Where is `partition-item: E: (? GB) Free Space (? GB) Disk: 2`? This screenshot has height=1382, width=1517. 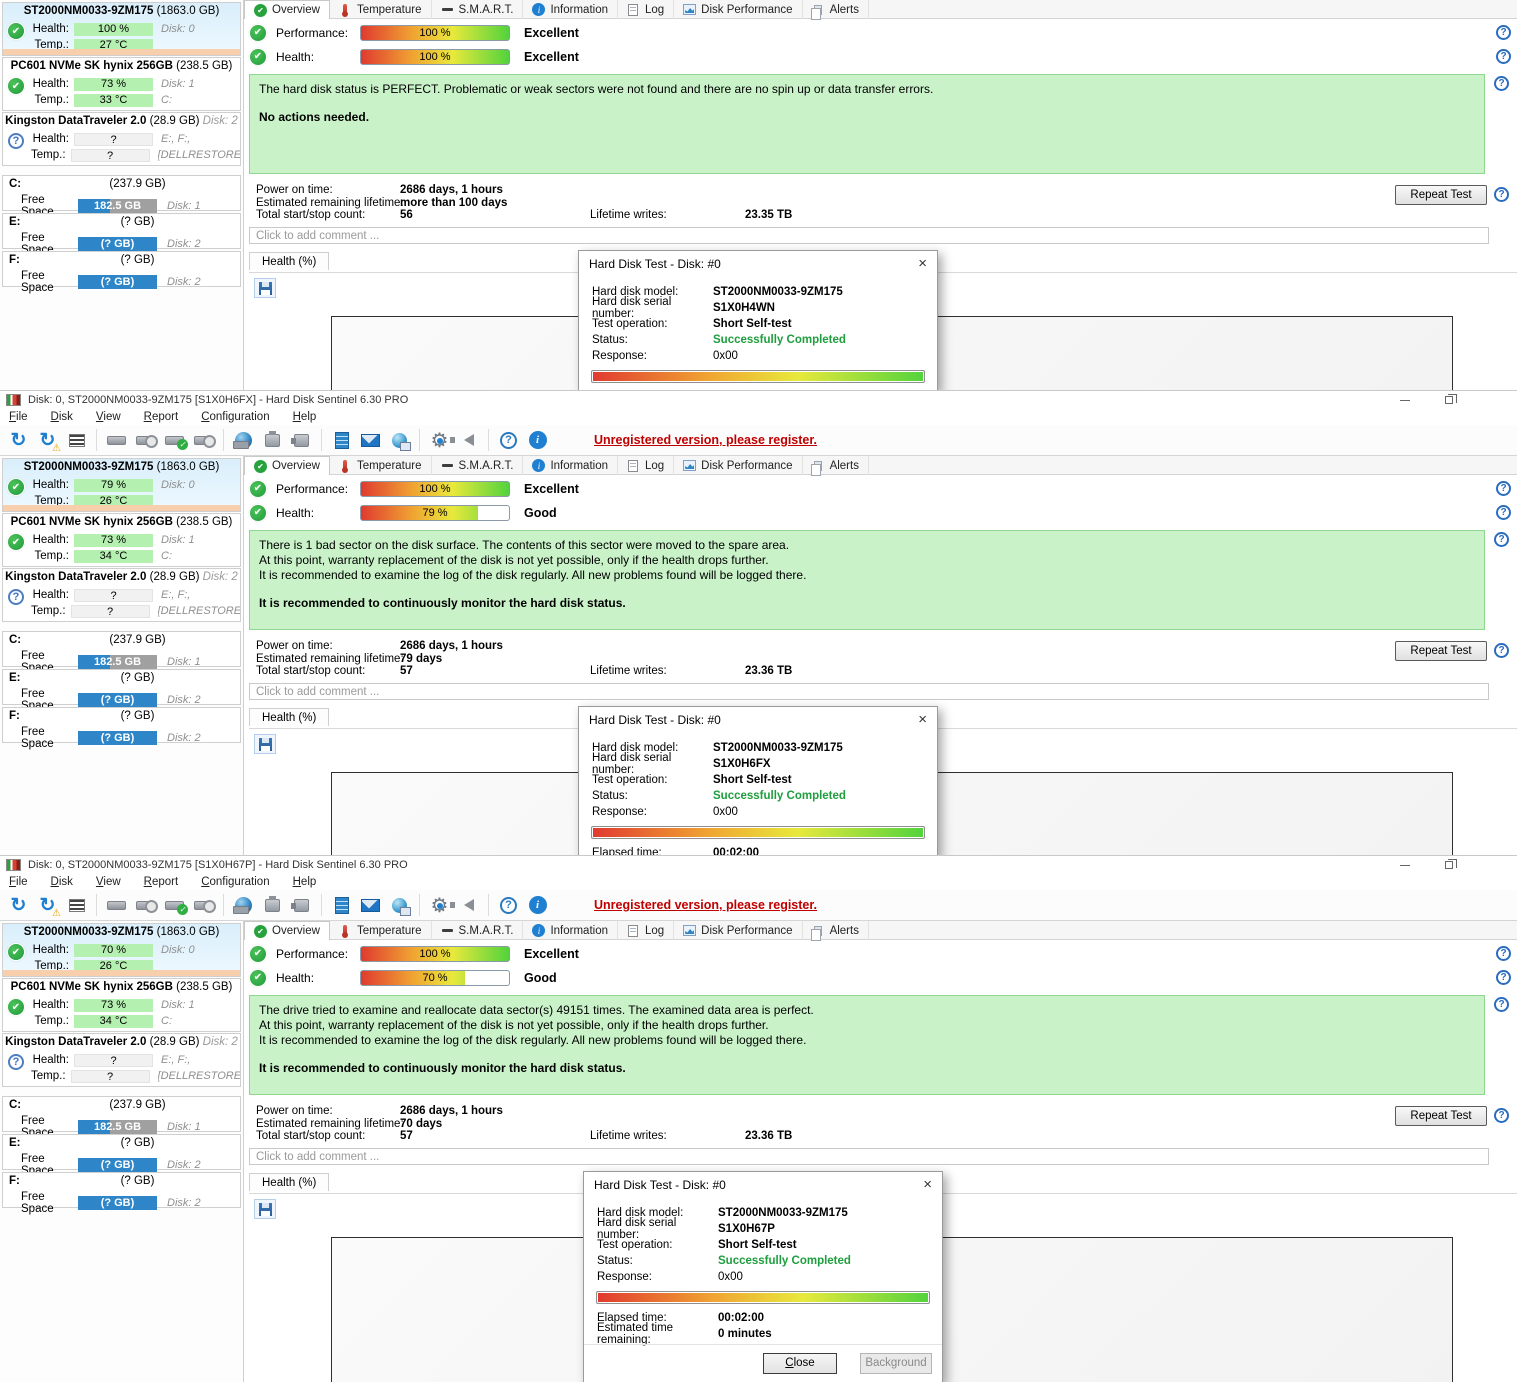
partition-item: E: (? GB) Free Space (? GB) Disk: 2 is located at coordinates (121, 690).